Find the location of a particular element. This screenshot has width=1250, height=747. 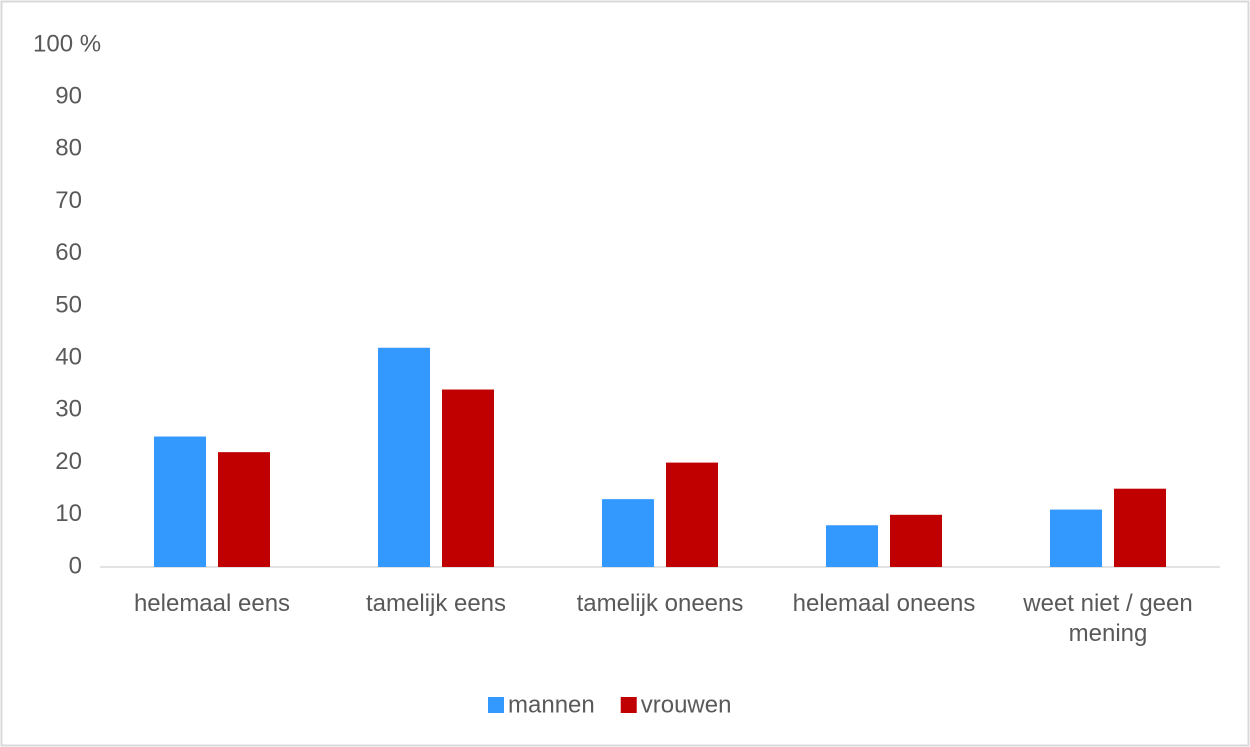

y-tick-label: 40 is located at coordinates (68, 357).